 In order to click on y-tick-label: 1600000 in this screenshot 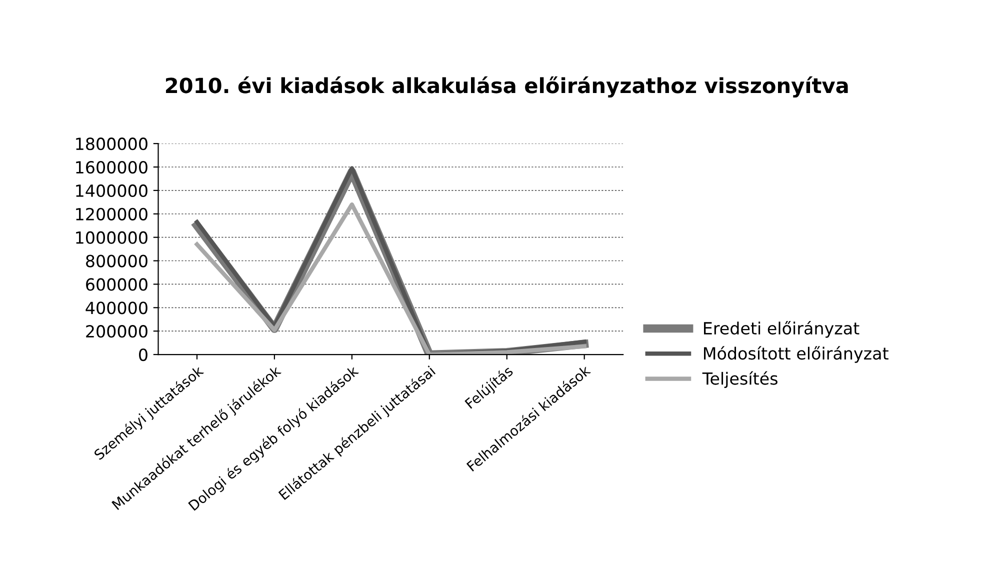, I will do `click(112, 167)`.